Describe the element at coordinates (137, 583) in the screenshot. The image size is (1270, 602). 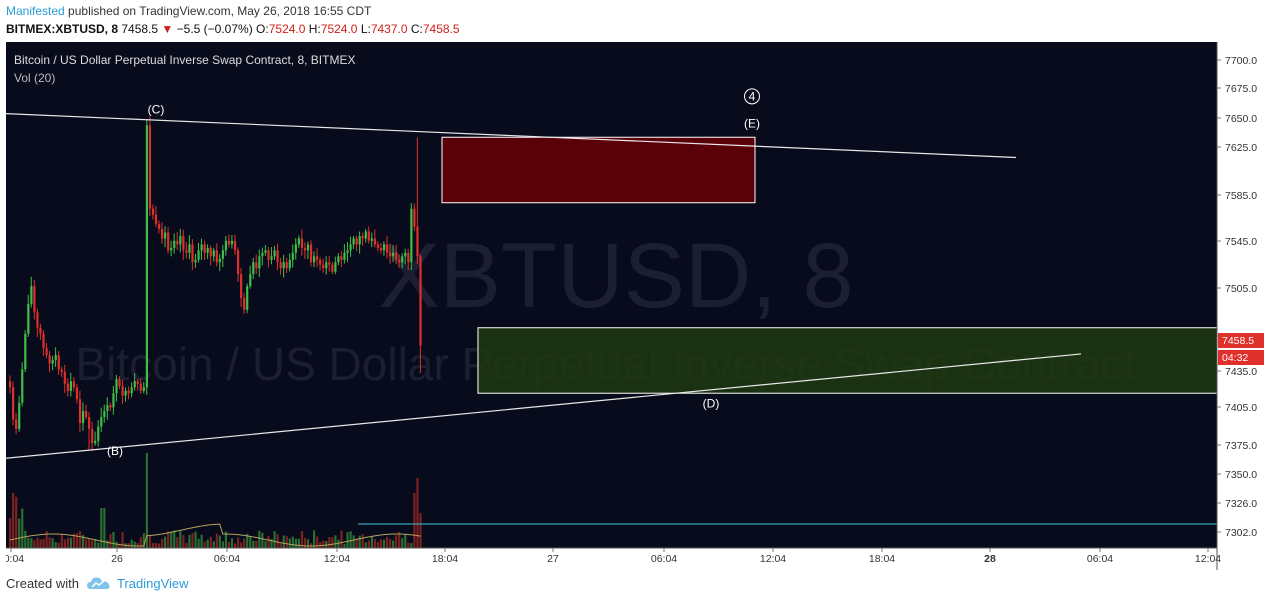
I see `tradingview-link: TradingView` at that location.